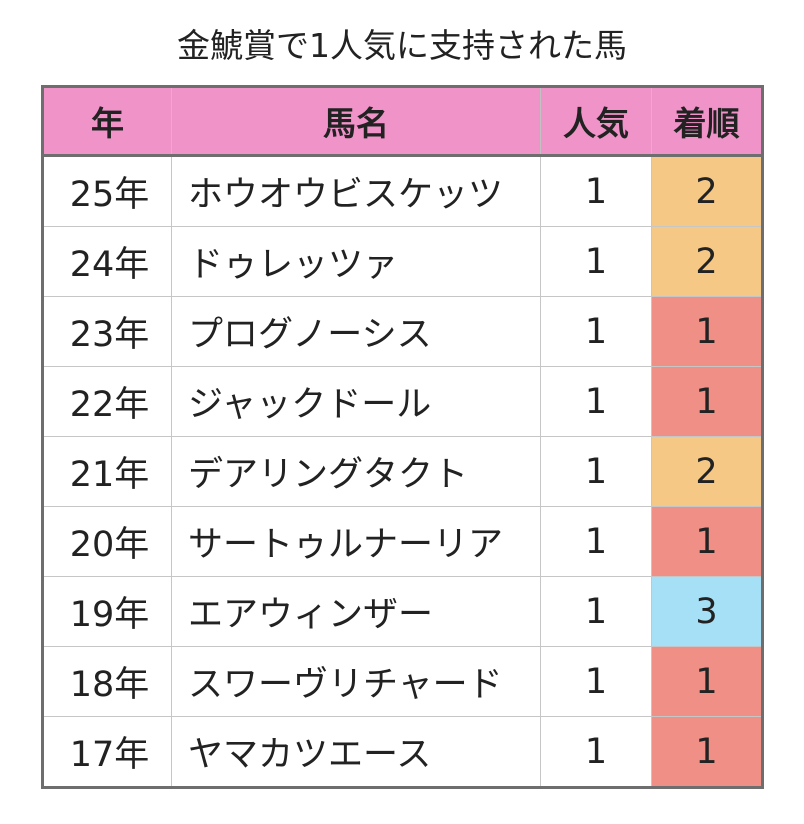  Describe the element at coordinates (356, 471) in the screenshot. I see `horse-name-cell: デアリングタクト` at that location.